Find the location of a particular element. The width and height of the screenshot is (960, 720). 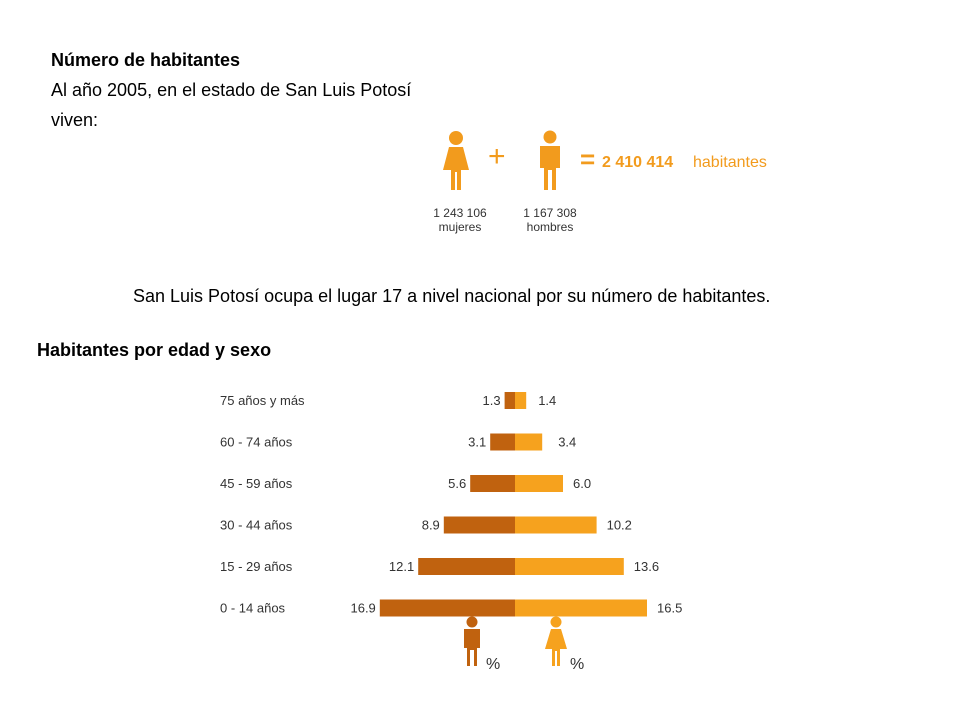

women-label: mujeres is located at coordinates (460, 227).